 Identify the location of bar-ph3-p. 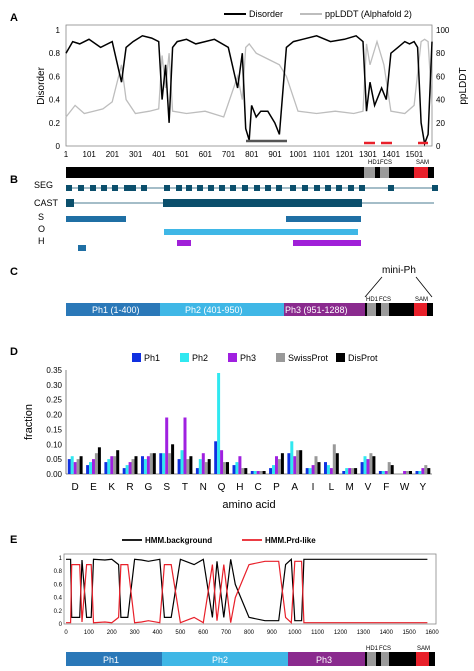
(276, 465).